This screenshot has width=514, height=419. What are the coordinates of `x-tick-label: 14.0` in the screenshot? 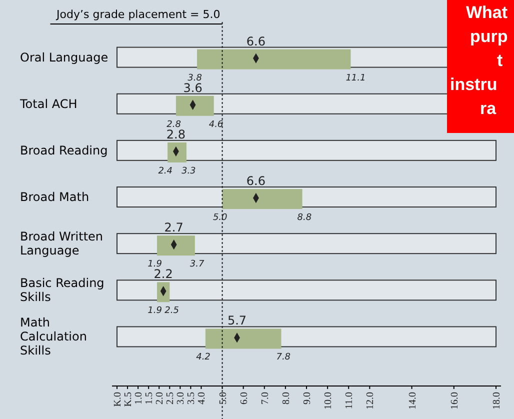 It's located at (412, 401).